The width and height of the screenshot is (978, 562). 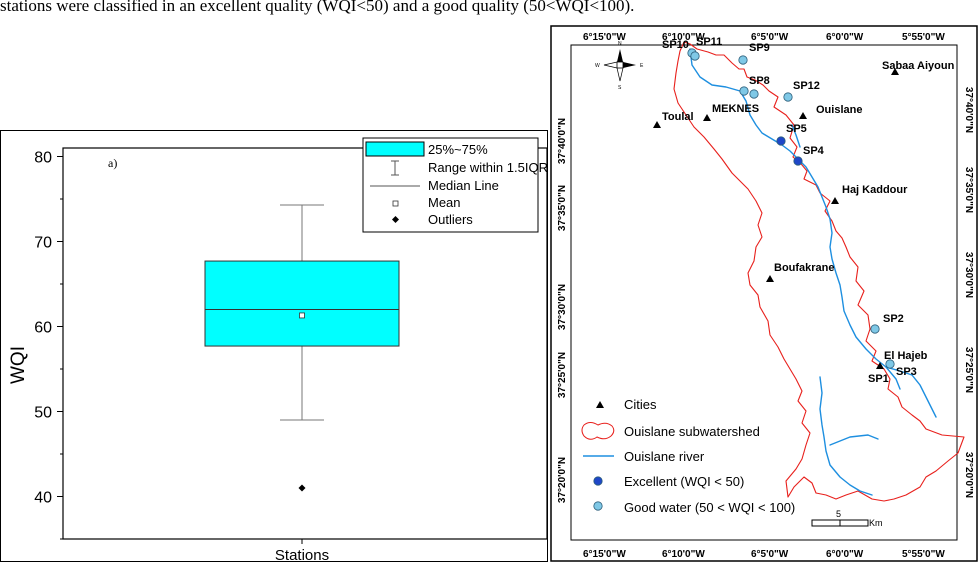 I want to click on scale-bar-unit: Km, so click(x=876, y=523).